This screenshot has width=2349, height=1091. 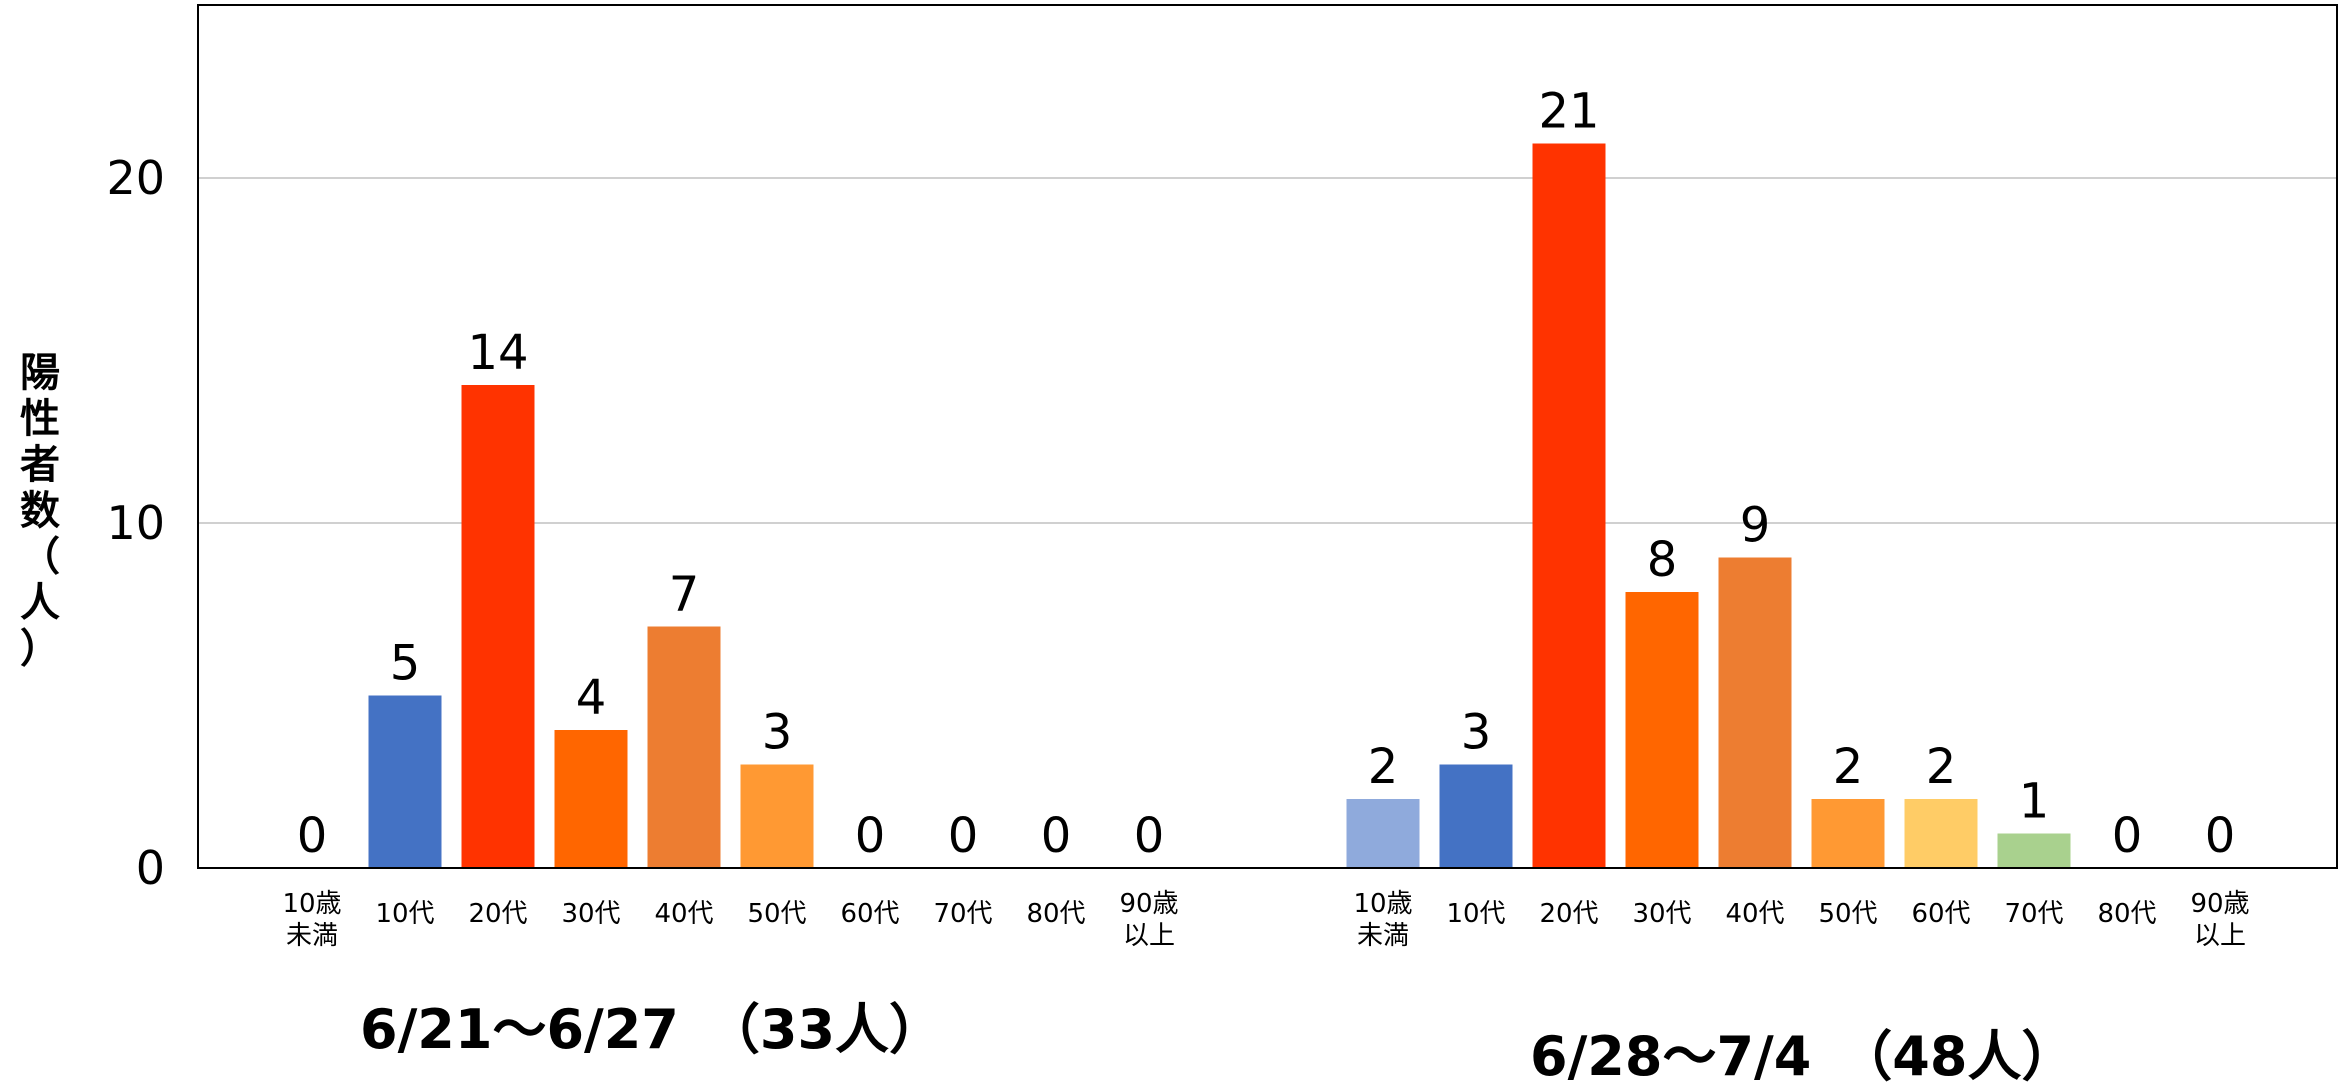 What do you see at coordinates (1568, 112) in the screenshot?
I see `data-label: 21` at bounding box center [1568, 112].